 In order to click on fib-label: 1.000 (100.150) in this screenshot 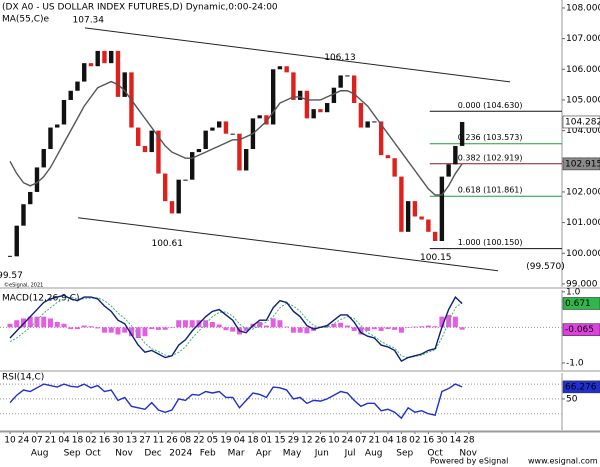, I will do `click(490, 242)`.